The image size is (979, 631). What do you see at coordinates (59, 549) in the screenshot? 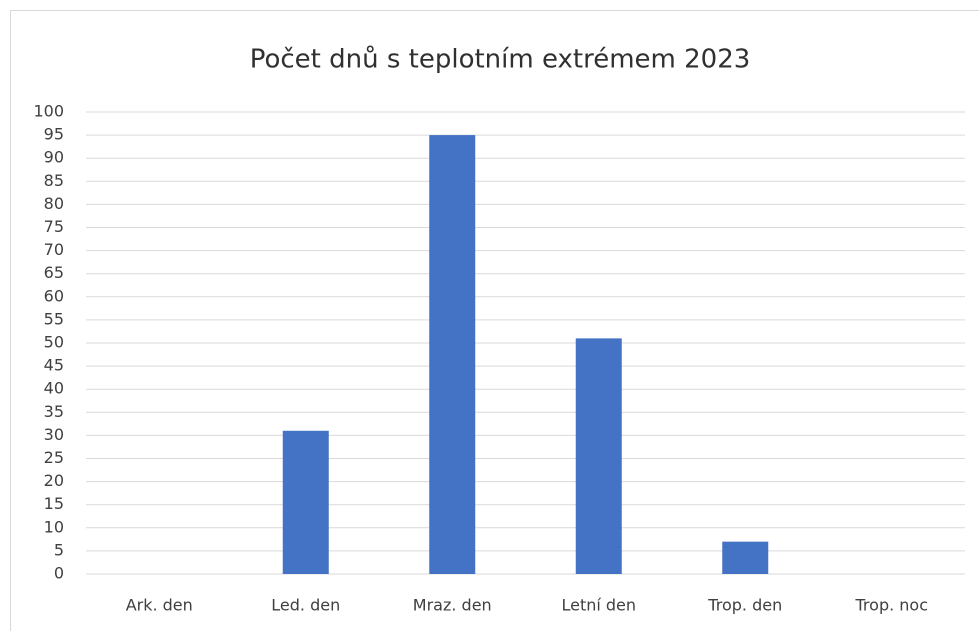
I see `y-tick-label: 5` at bounding box center [59, 549].